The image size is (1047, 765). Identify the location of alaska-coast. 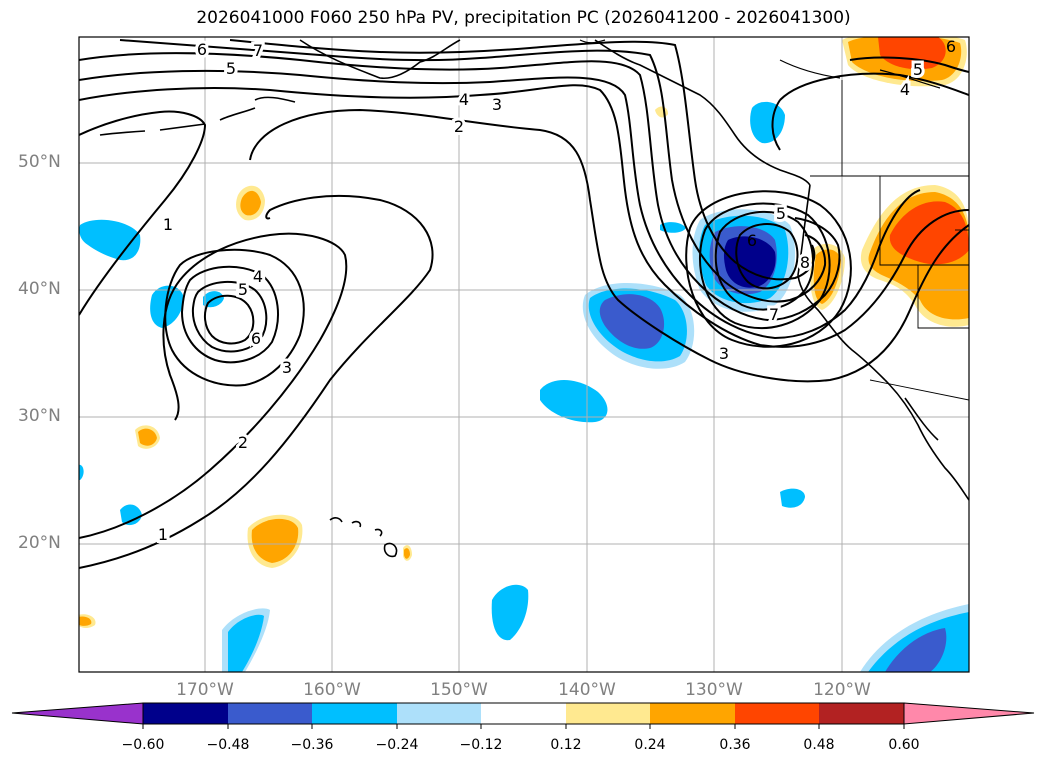
(280, 87).